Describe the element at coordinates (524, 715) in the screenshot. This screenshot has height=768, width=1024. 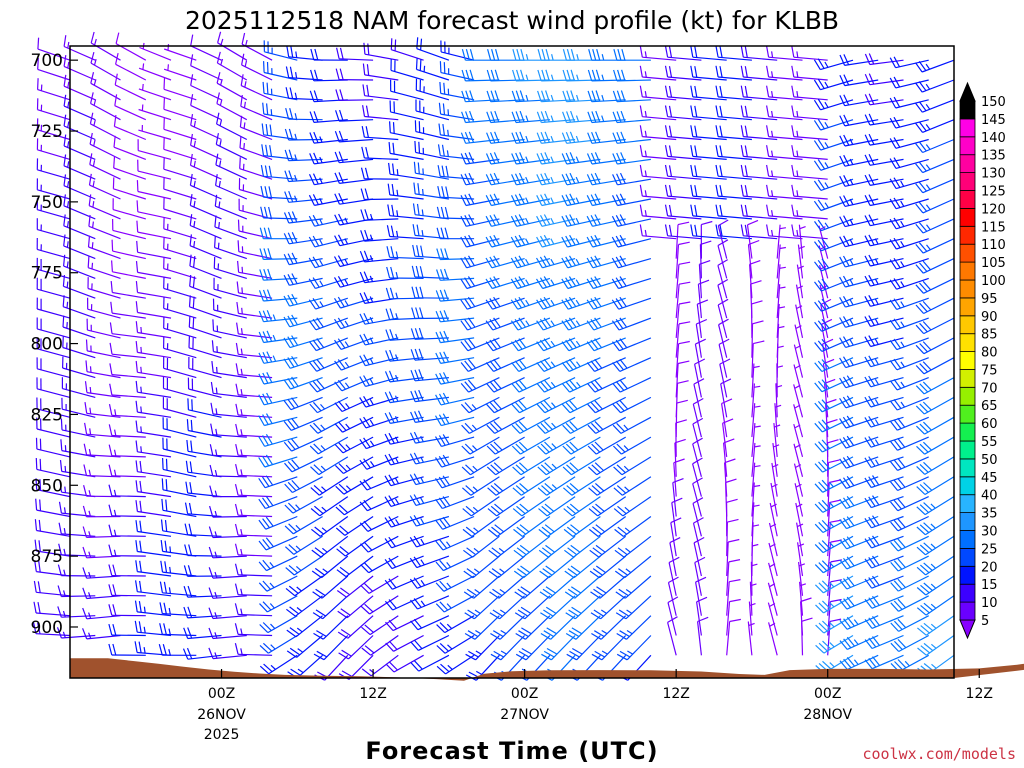
I see `x-tick-date: 27NOV` at that location.